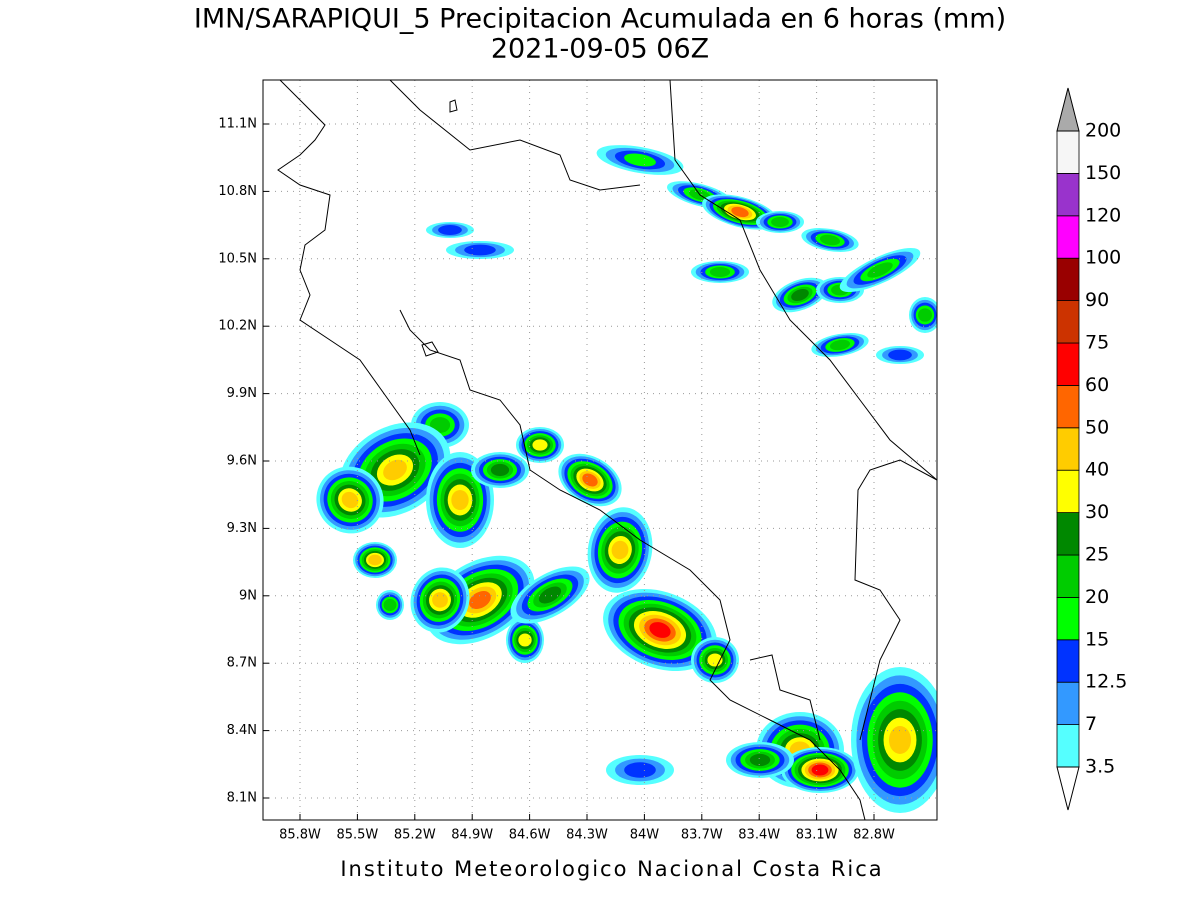 The width and height of the screenshot is (1200, 900). What do you see at coordinates (1100, 767) in the screenshot?
I see `legend-label: 3.5` at bounding box center [1100, 767].